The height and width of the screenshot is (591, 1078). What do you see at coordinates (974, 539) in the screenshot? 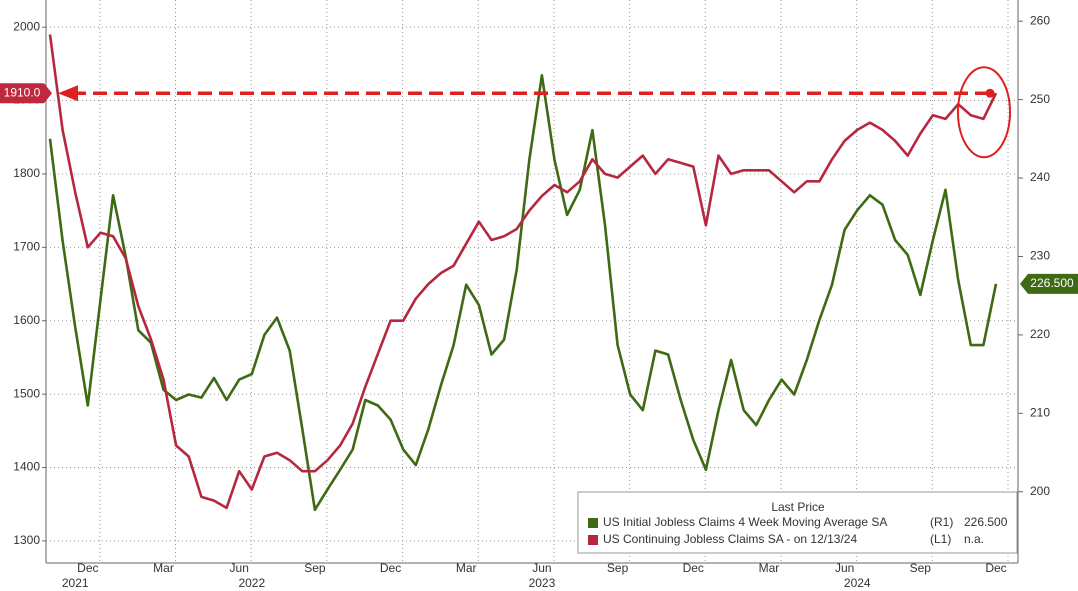
I see `legend-last-price: n.a.` at bounding box center [974, 539].